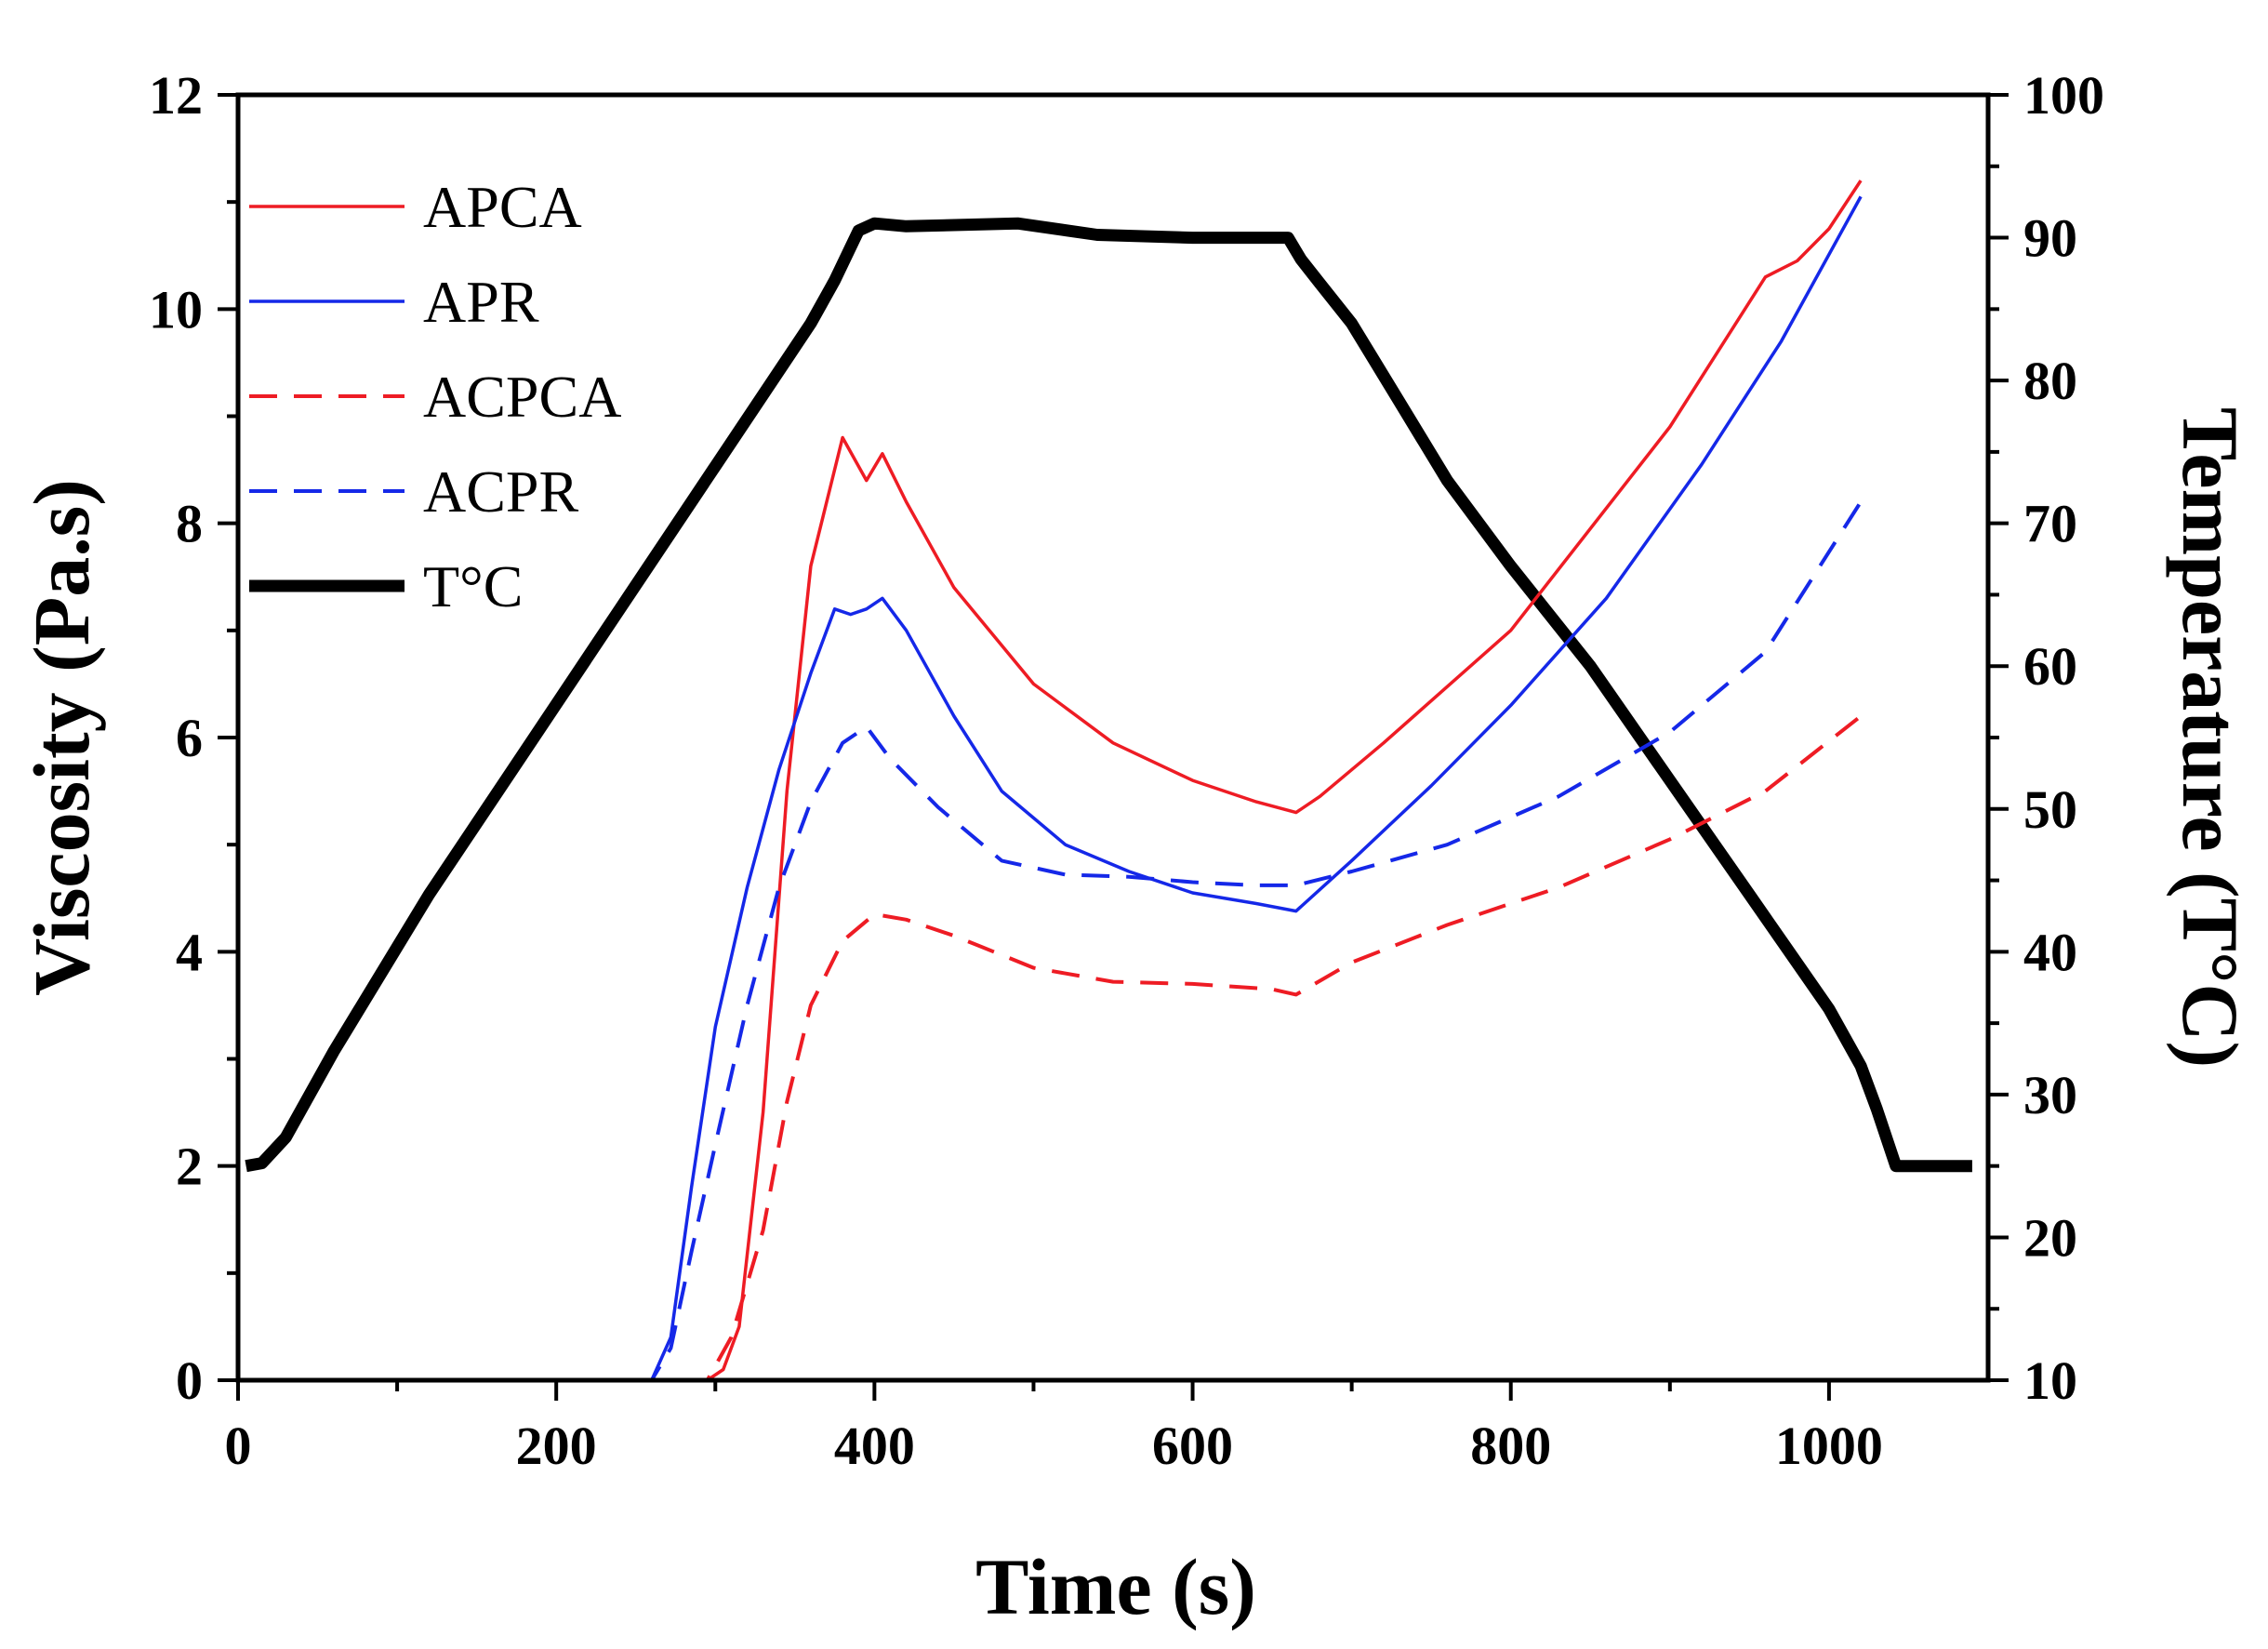 This screenshot has width=2268, height=1649. What do you see at coordinates (1192, 1446) in the screenshot?
I see `x-tick-label: 600` at bounding box center [1192, 1446].